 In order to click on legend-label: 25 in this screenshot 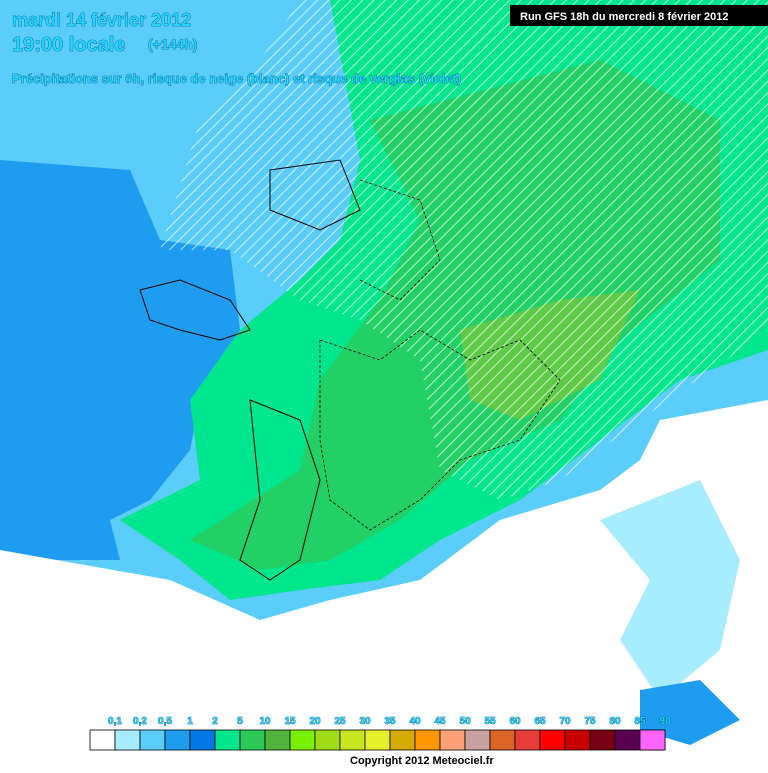, I will do `click(340, 721)`.